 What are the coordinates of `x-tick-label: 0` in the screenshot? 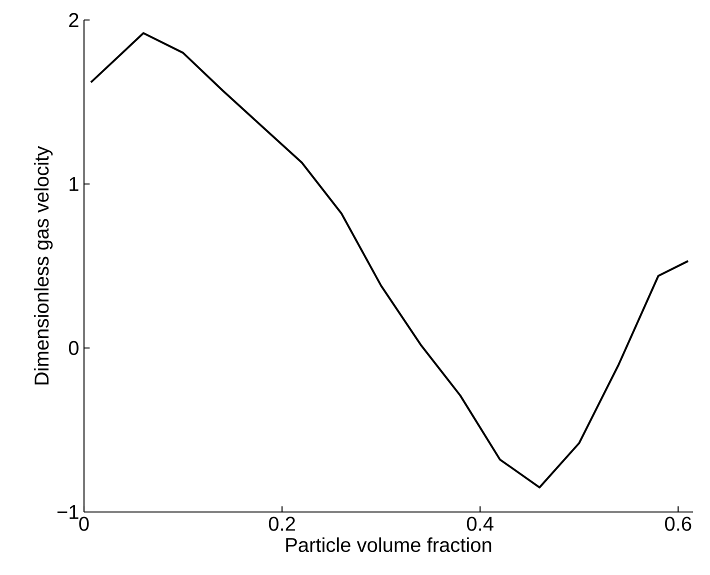 It's located at (84, 523).